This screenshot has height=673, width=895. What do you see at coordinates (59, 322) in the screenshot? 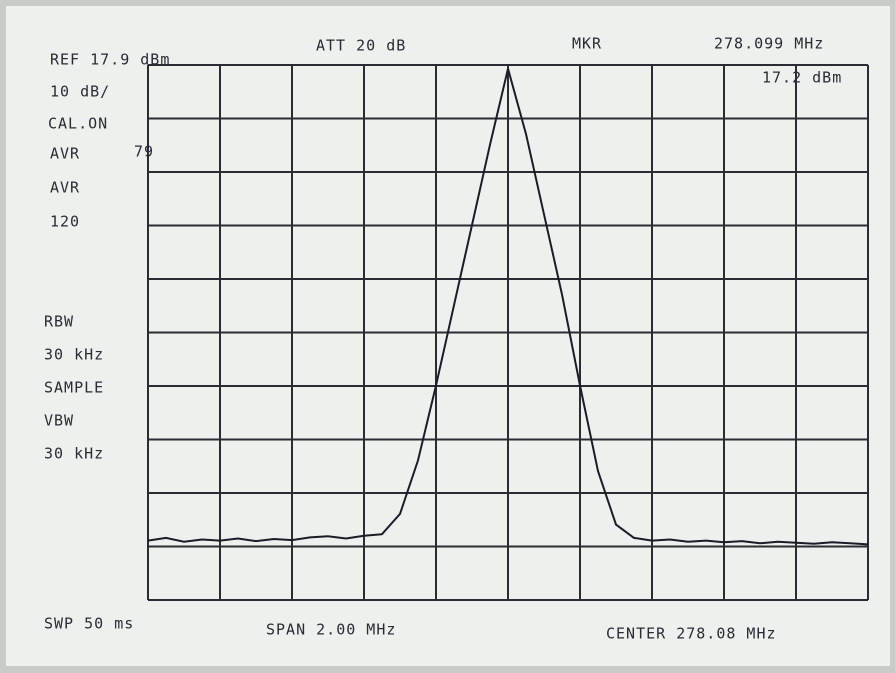
I see `rbw-label: RBW` at bounding box center [59, 322].